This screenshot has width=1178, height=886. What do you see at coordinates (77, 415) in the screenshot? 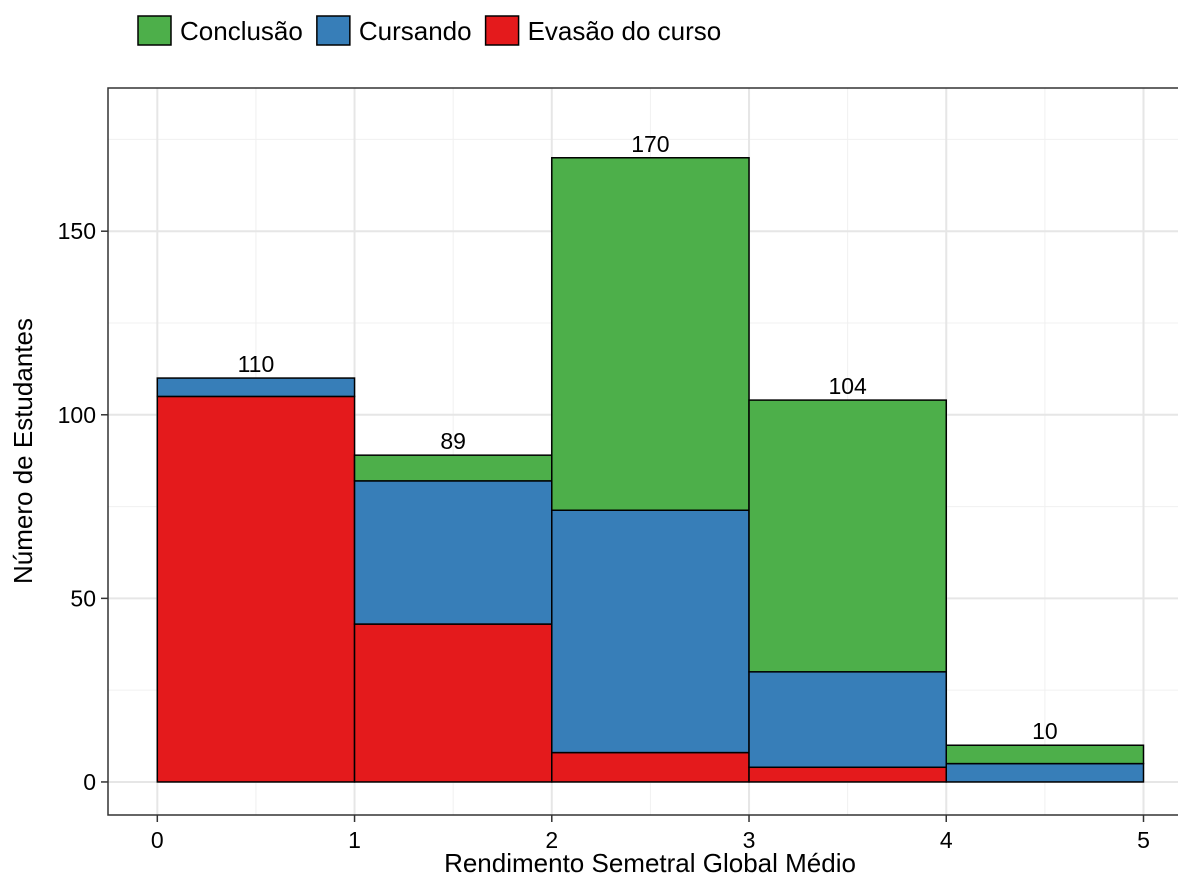
I see `y-tick-label: 100` at bounding box center [77, 415].